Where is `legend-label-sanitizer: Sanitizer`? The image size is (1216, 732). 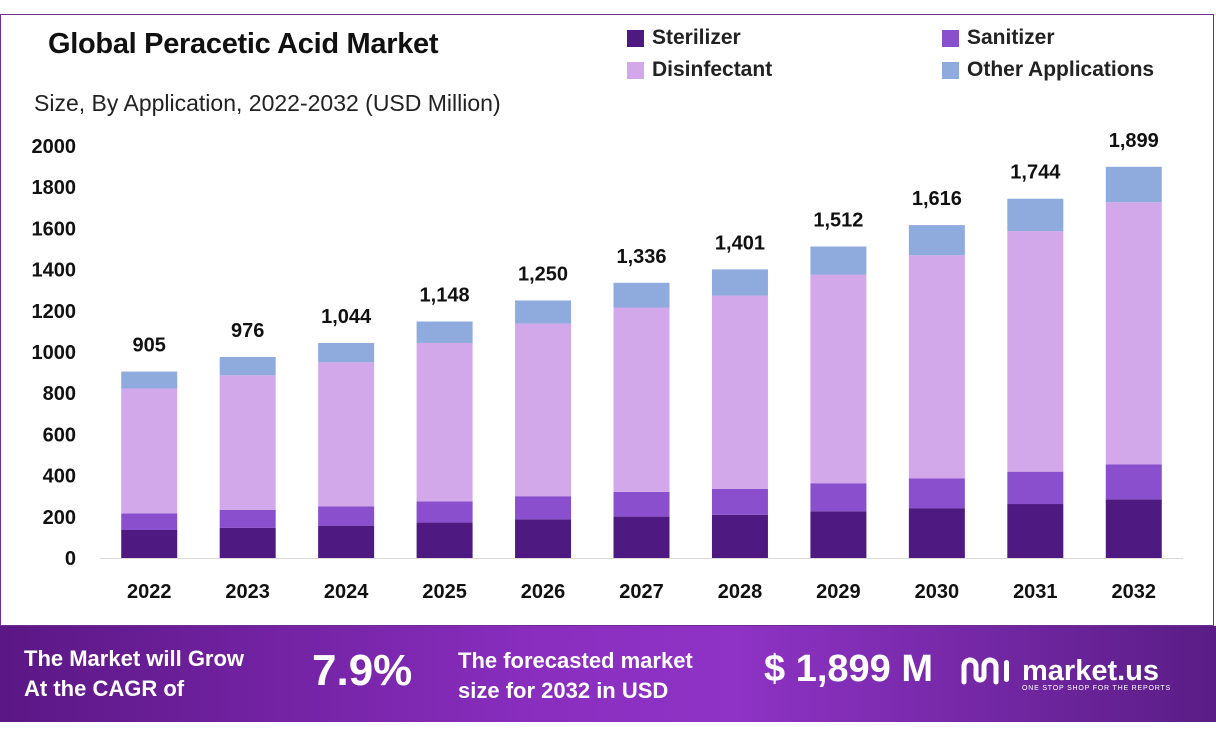 legend-label-sanitizer: Sanitizer is located at coordinates (1011, 37).